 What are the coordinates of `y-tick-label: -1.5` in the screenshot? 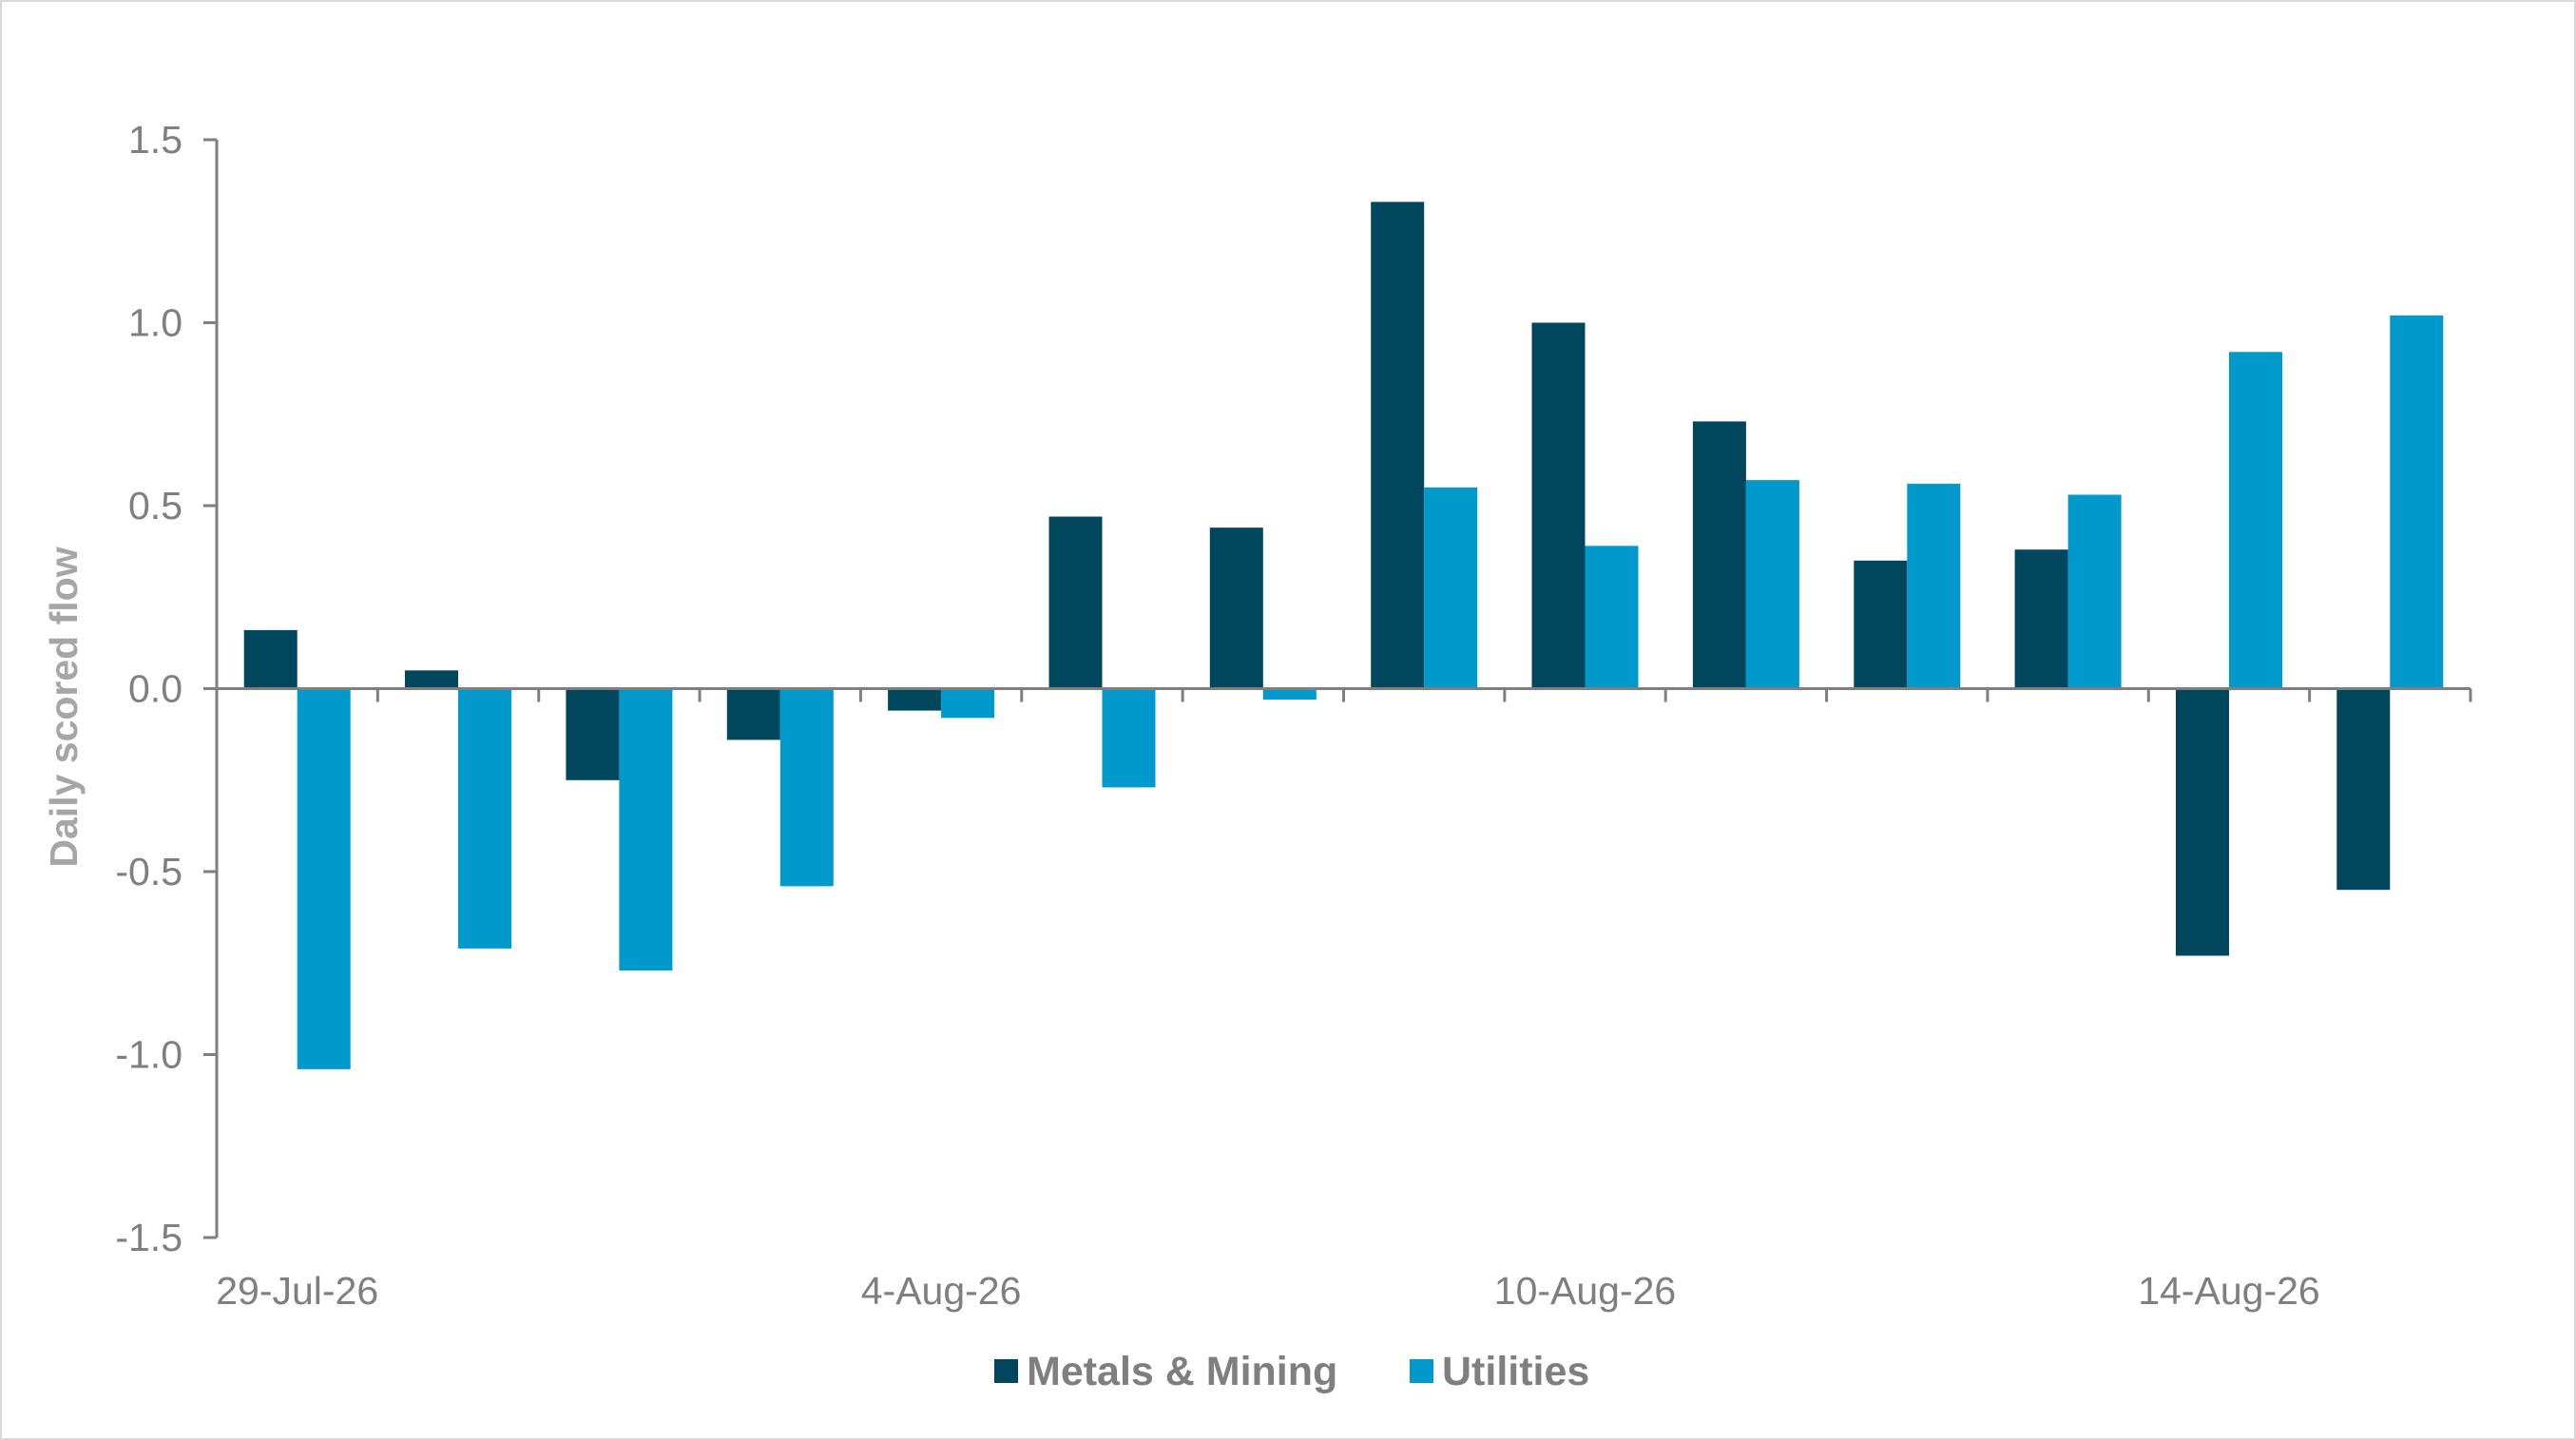 It's located at (149, 1237).